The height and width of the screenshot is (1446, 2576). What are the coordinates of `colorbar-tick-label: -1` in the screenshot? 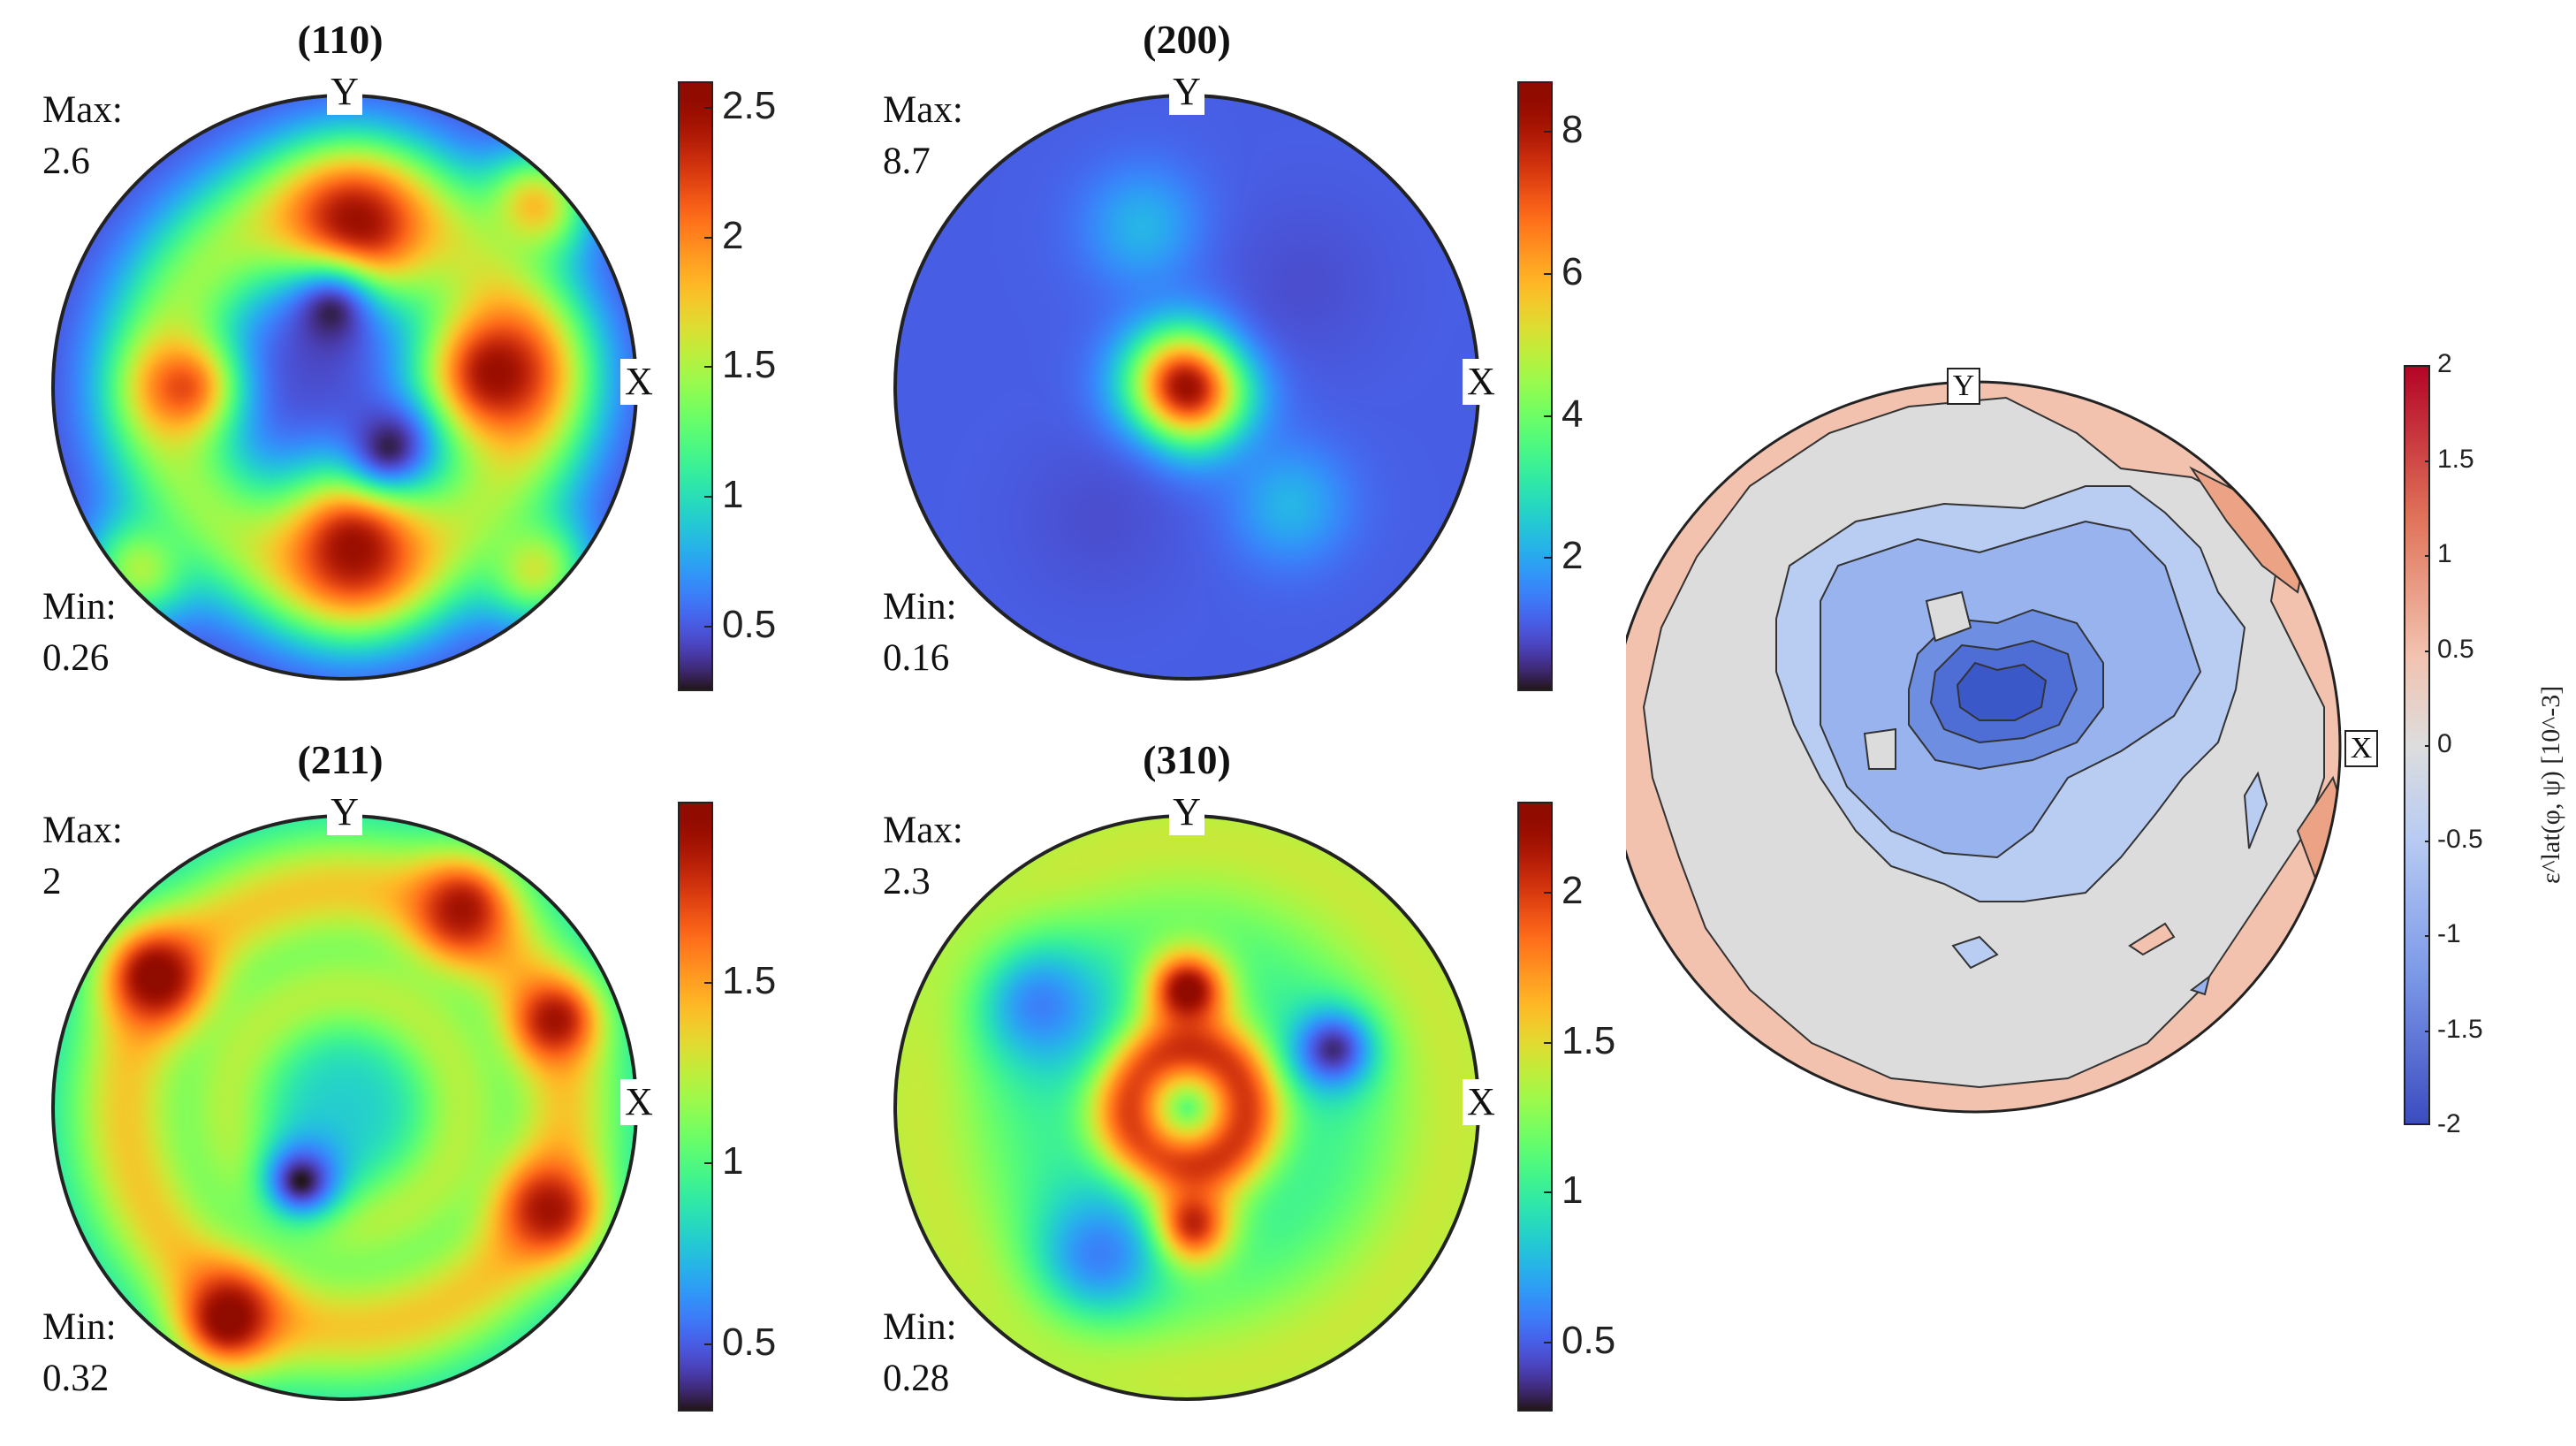 It's located at (2449, 933).